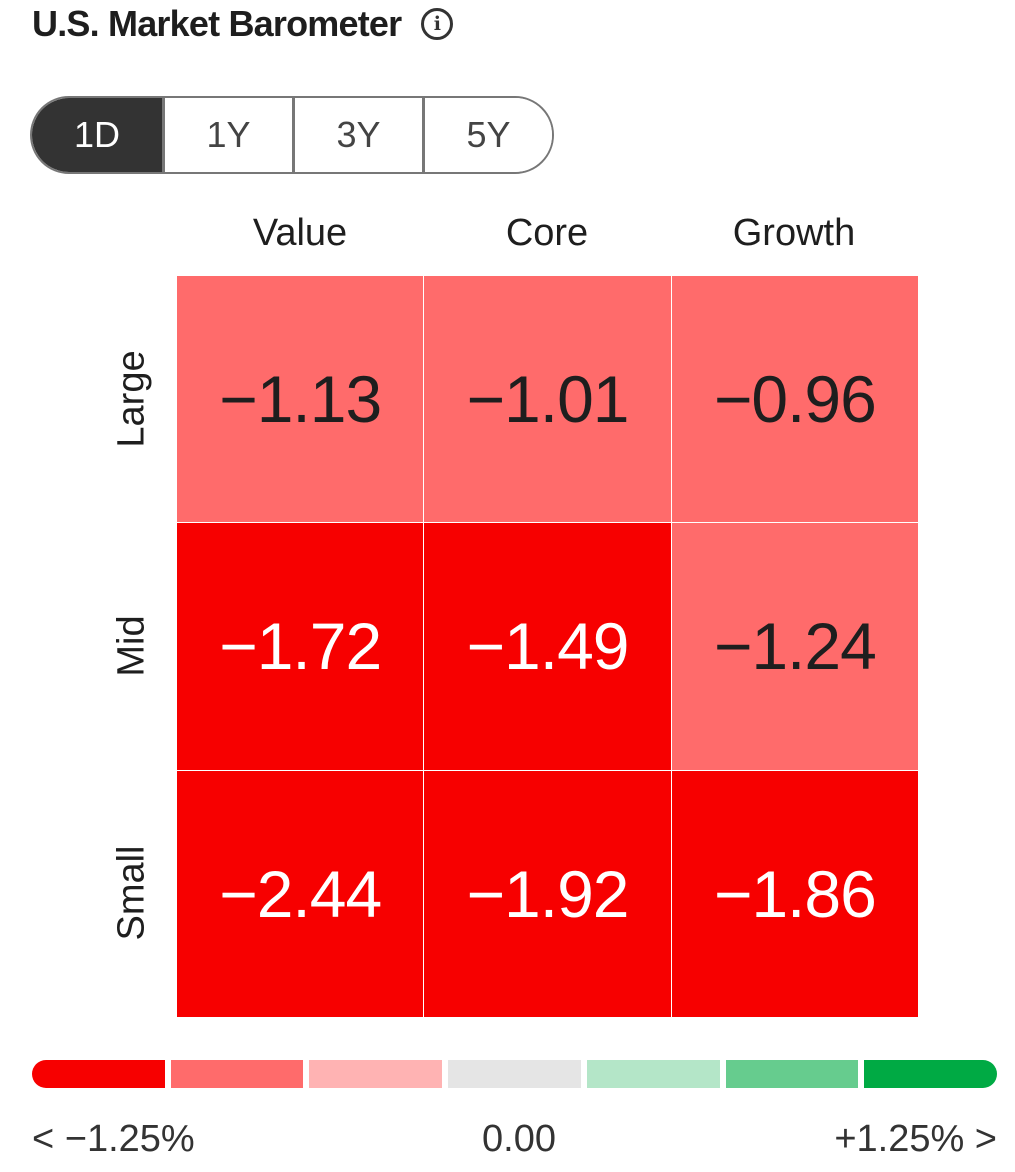 This screenshot has height=1172, width=1015. What do you see at coordinates (217, 23) in the screenshot?
I see `page-title: U.S. Market Barometer` at bounding box center [217, 23].